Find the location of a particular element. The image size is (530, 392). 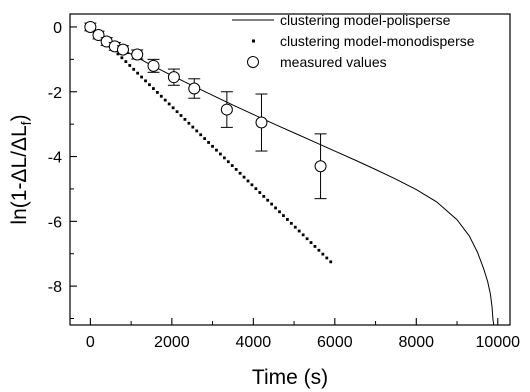

y-axis-title: ln(1-ΔL/ΔLf) is located at coordinates (21, 169).